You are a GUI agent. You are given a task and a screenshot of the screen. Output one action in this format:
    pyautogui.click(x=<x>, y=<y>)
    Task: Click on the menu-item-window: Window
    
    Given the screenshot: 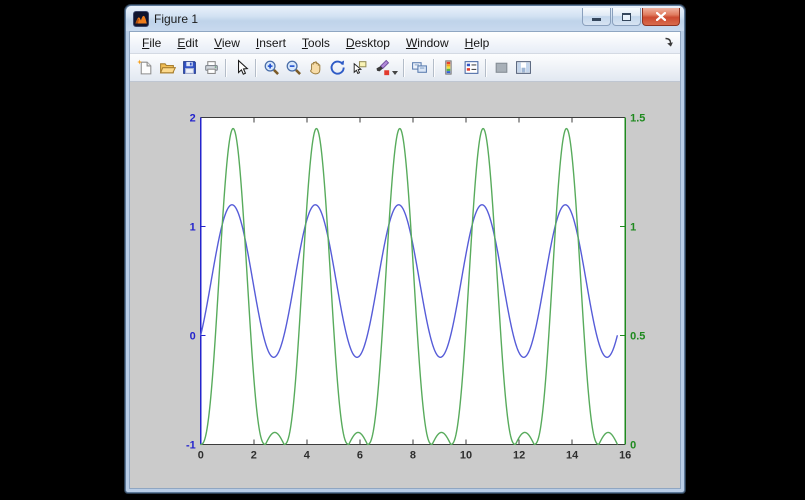 What is the action you would take?
    pyautogui.click(x=427, y=42)
    